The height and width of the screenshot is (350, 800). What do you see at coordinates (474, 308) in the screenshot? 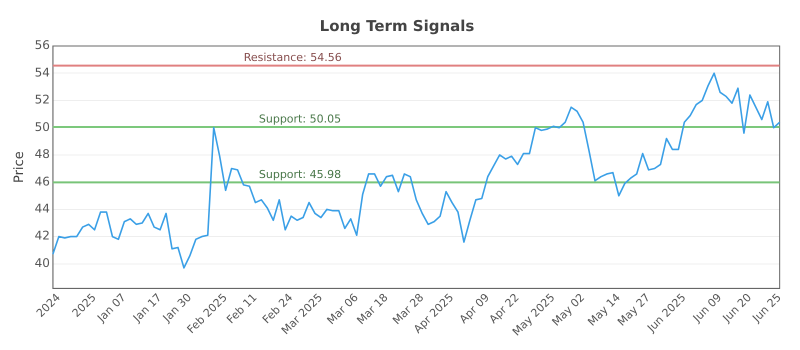
I see `x-tick-label: Apr 09` at bounding box center [474, 308].